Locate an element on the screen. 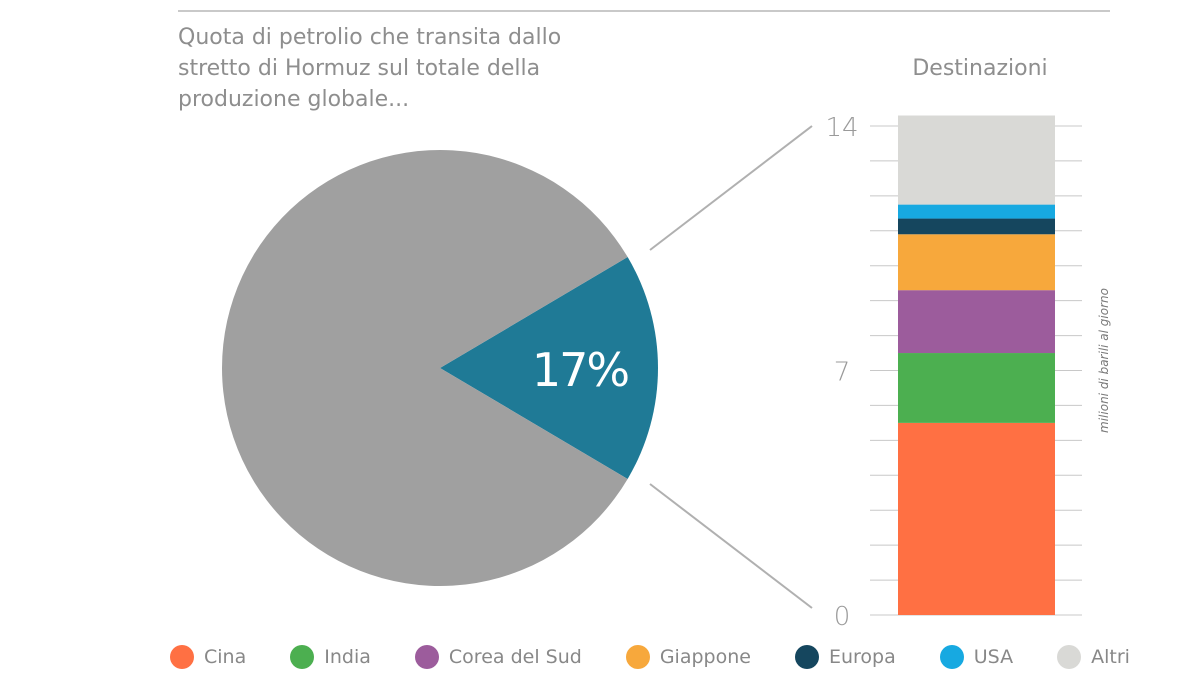 Image resolution: width=1200 pixels, height=675 pixels. legend-label: Corea del Sud is located at coordinates (515, 657).